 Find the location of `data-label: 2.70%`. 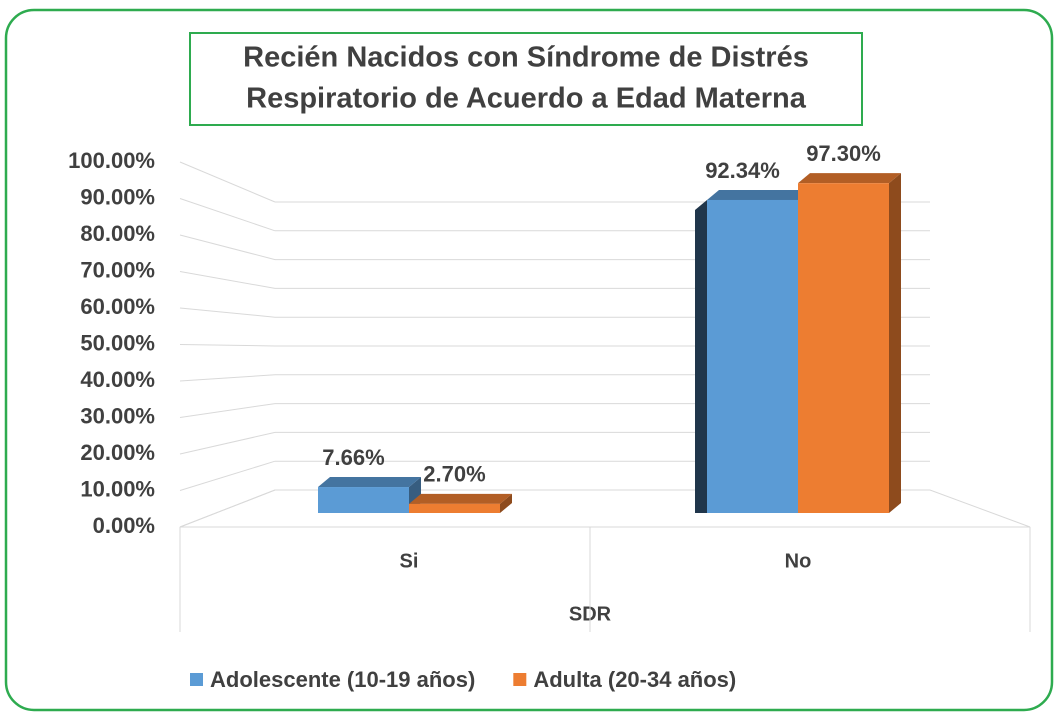

data-label: 2.70% is located at coordinates (454, 474).